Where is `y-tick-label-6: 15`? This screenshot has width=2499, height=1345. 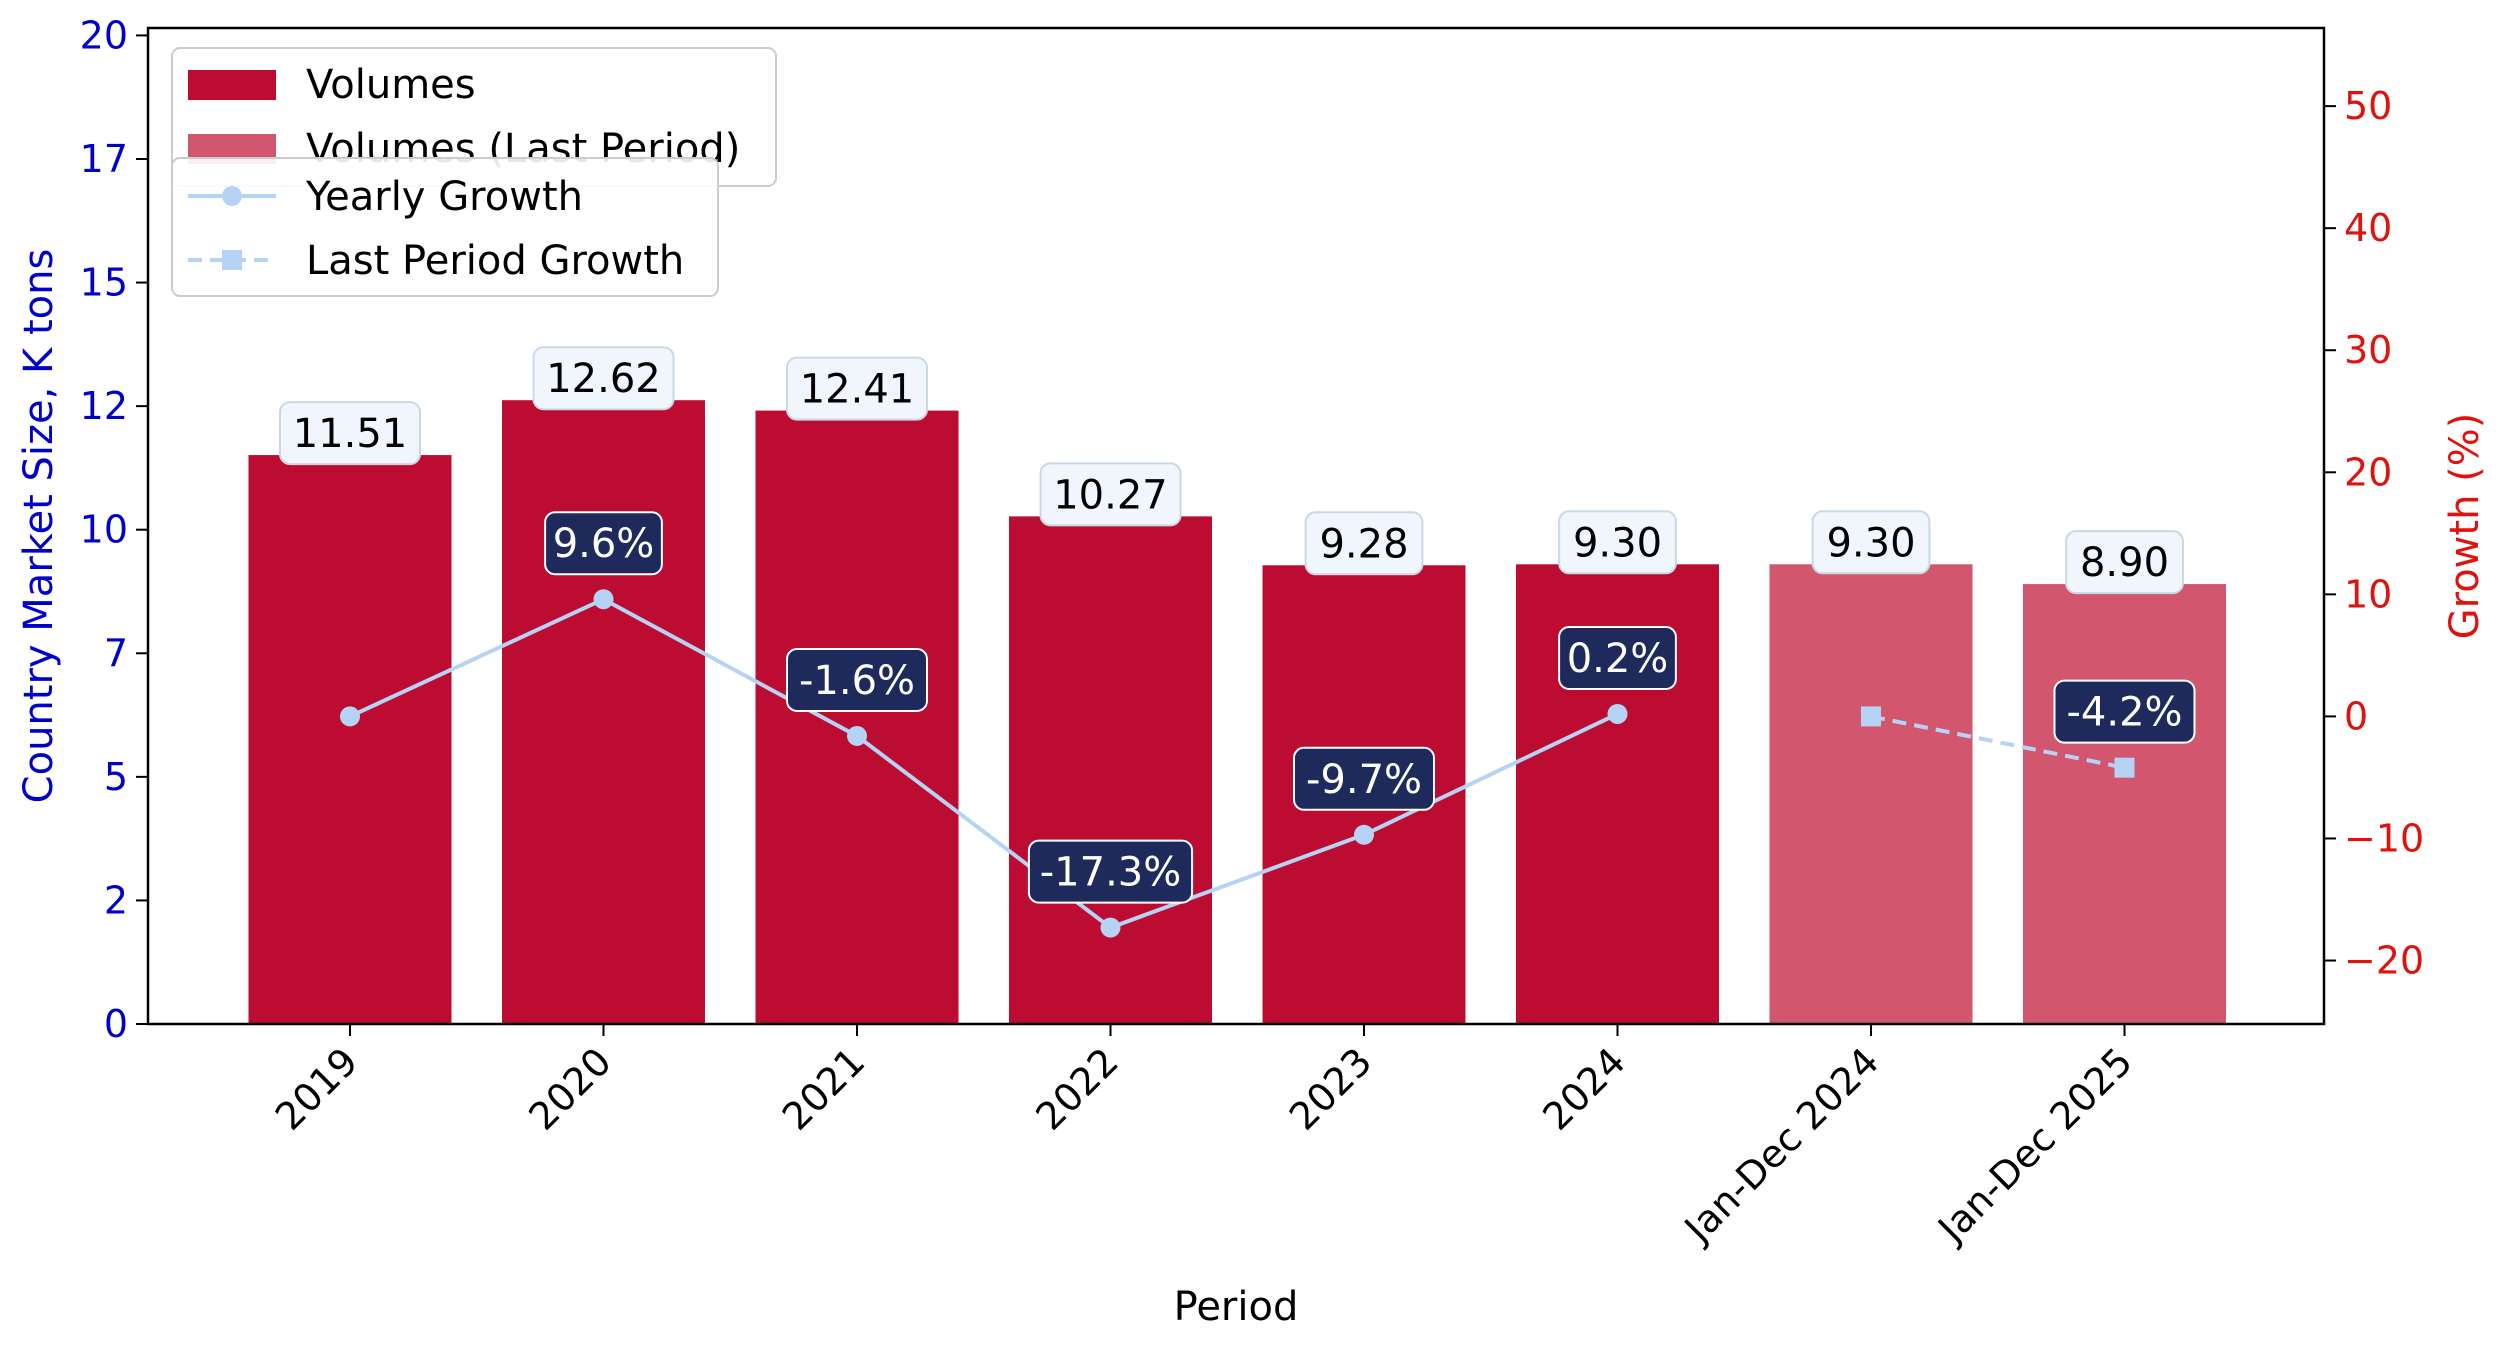 y-tick-label-6: 15 is located at coordinates (104, 283).